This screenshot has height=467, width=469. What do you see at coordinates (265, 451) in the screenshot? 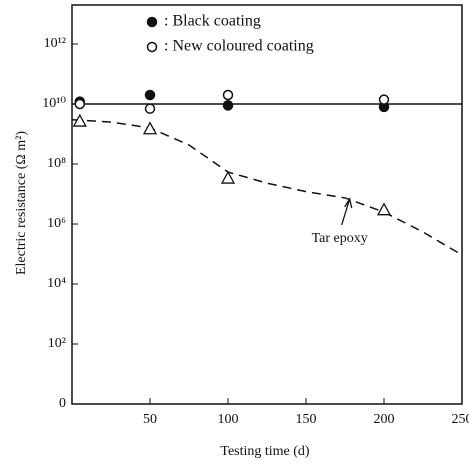
I see `x-axis-label: Testing time (d)` at bounding box center [265, 451].